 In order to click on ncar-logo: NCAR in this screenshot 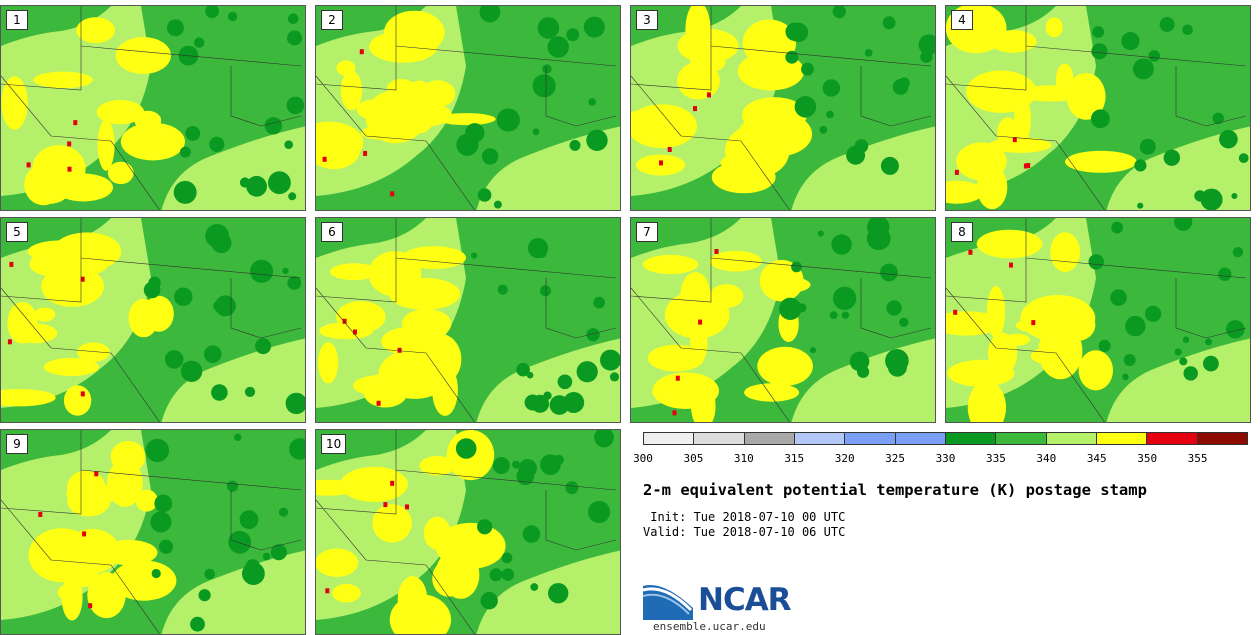, I will do `click(722, 599)`.